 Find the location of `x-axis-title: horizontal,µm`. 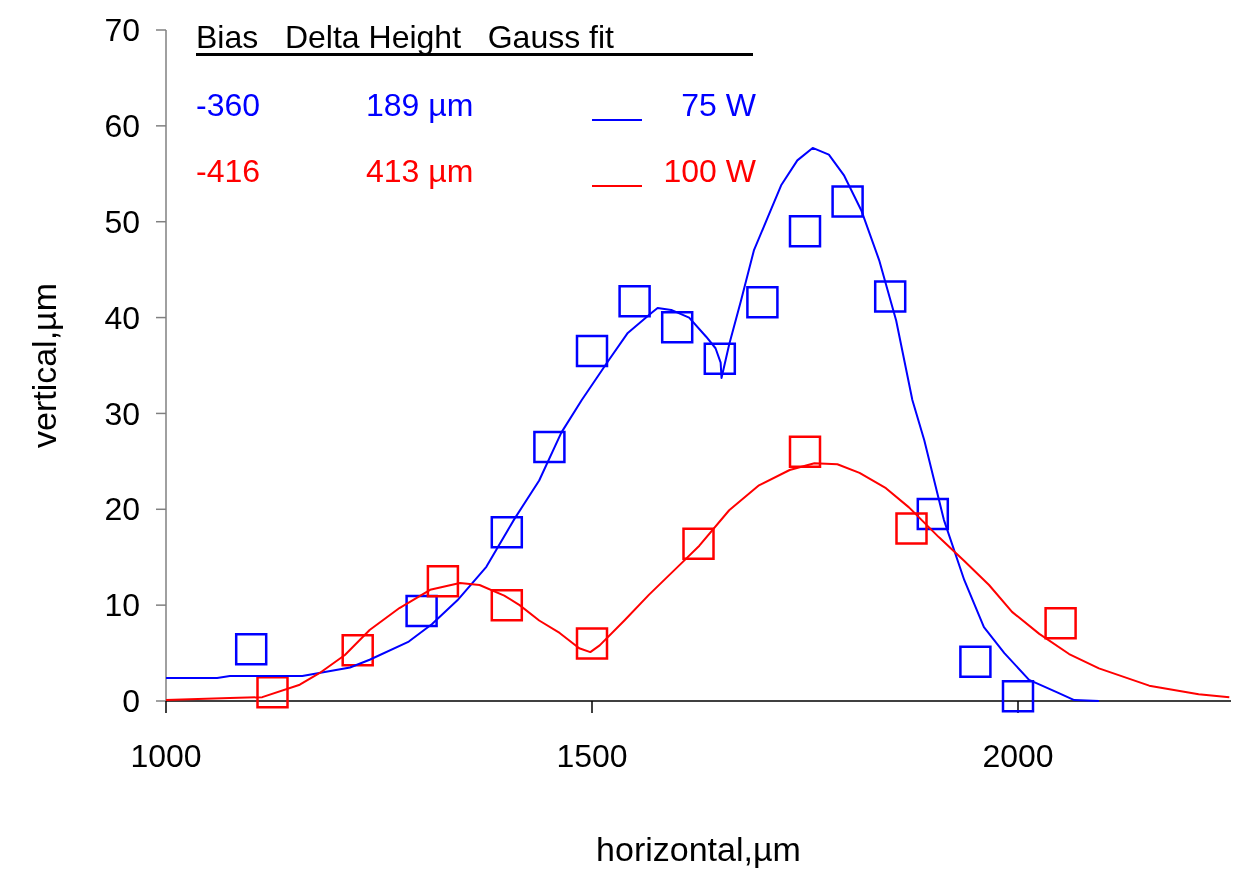

x-axis-title: horizontal,µm is located at coordinates (698, 849).